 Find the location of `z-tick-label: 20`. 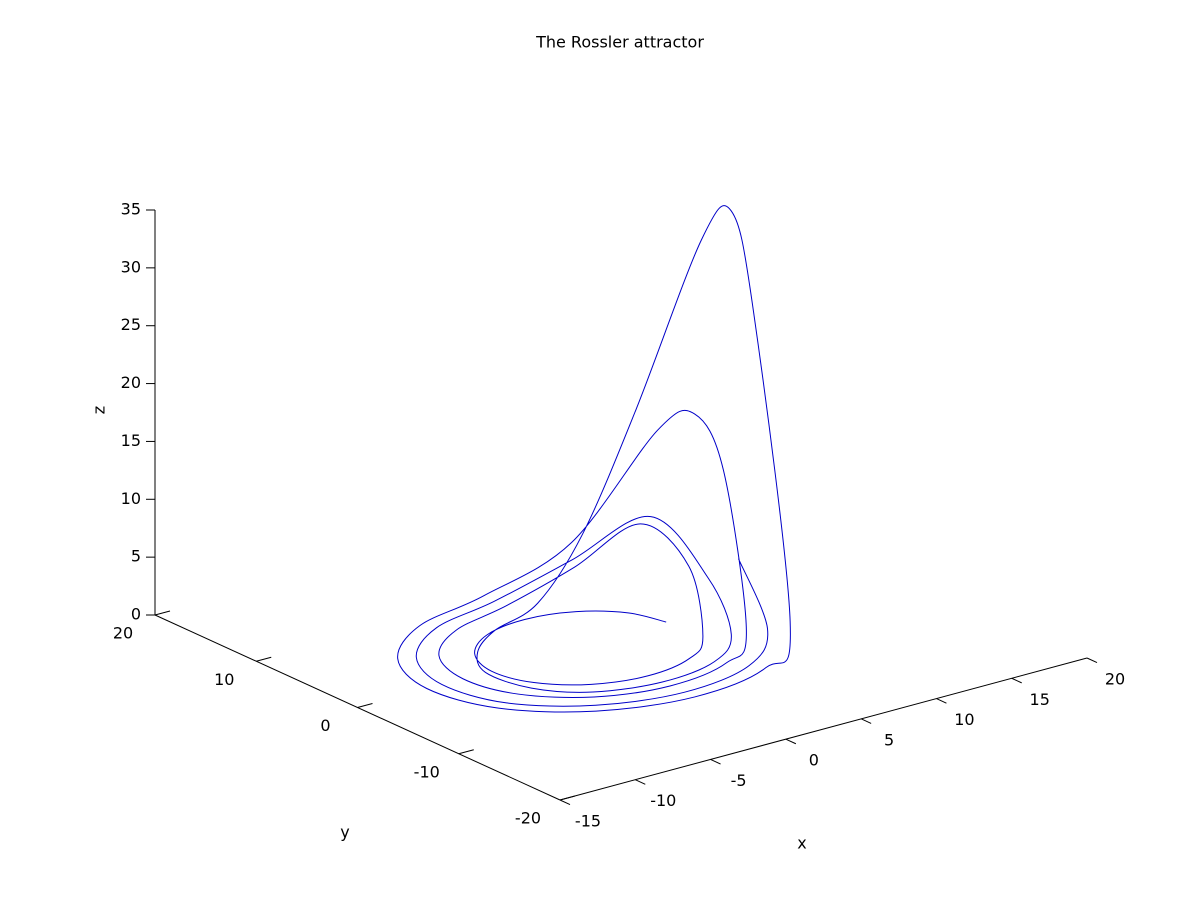

z-tick-label: 20 is located at coordinates (131, 382).